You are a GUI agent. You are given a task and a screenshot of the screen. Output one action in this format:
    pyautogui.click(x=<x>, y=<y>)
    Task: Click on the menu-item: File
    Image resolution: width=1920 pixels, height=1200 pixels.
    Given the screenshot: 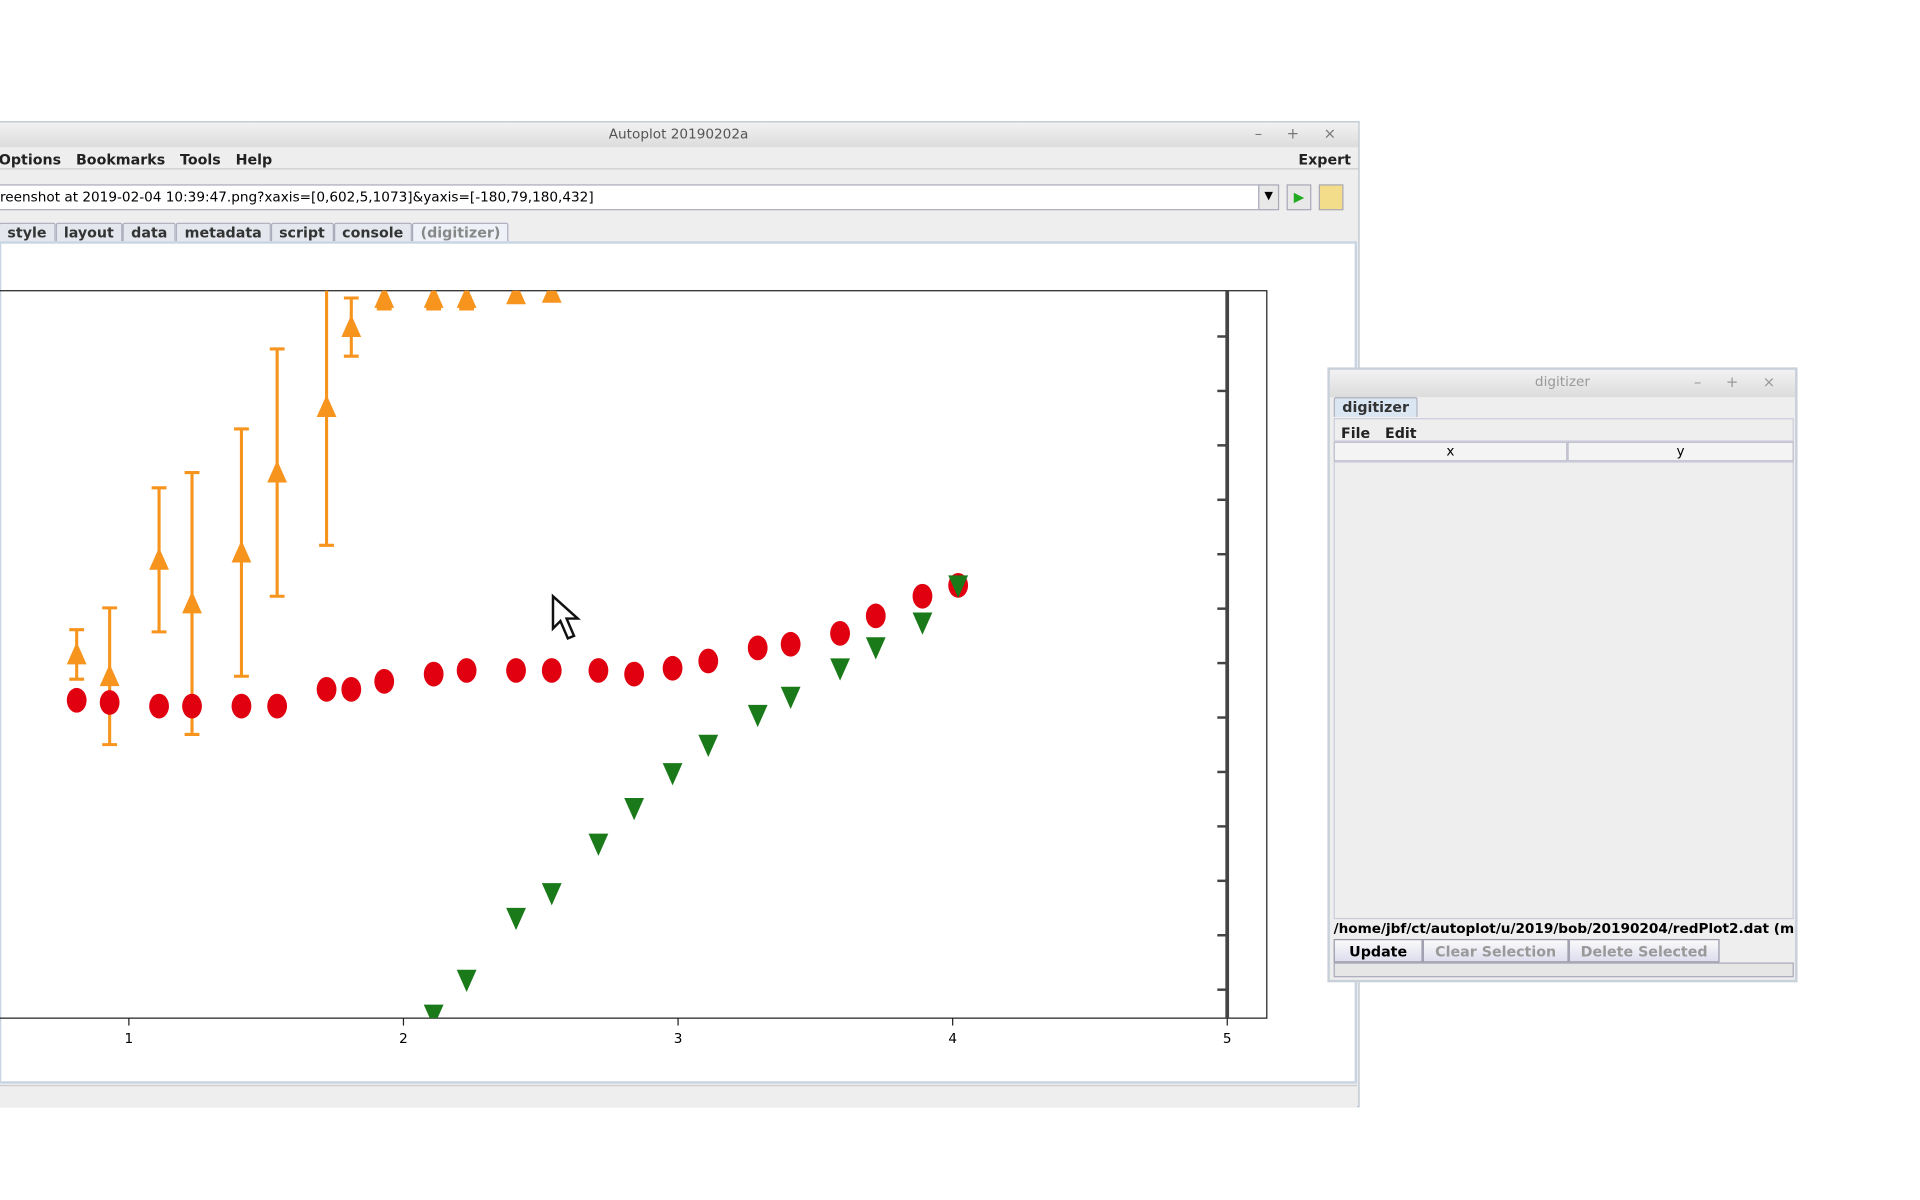 What is the action you would take?
    pyautogui.click(x=1356, y=433)
    